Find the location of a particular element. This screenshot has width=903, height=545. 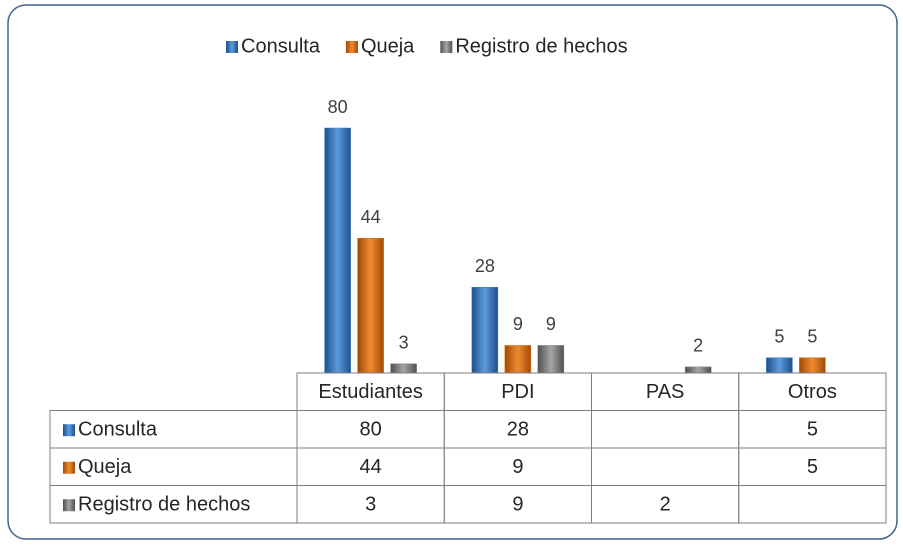

table-cell is located at coordinates (812, 504).